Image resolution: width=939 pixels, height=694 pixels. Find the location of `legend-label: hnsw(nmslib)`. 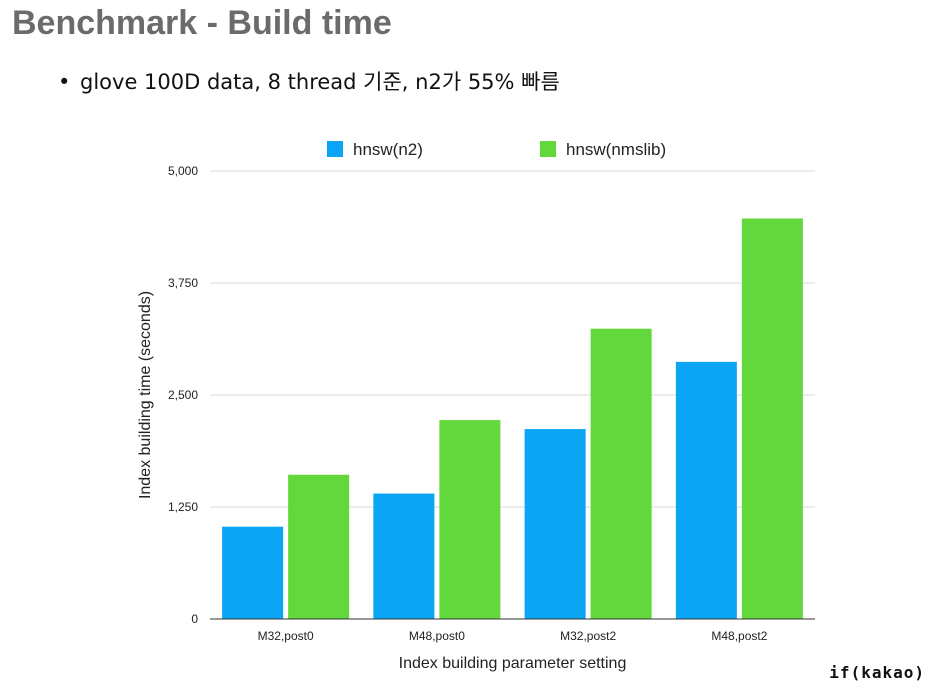

legend-label: hnsw(nmslib) is located at coordinates (616, 149).